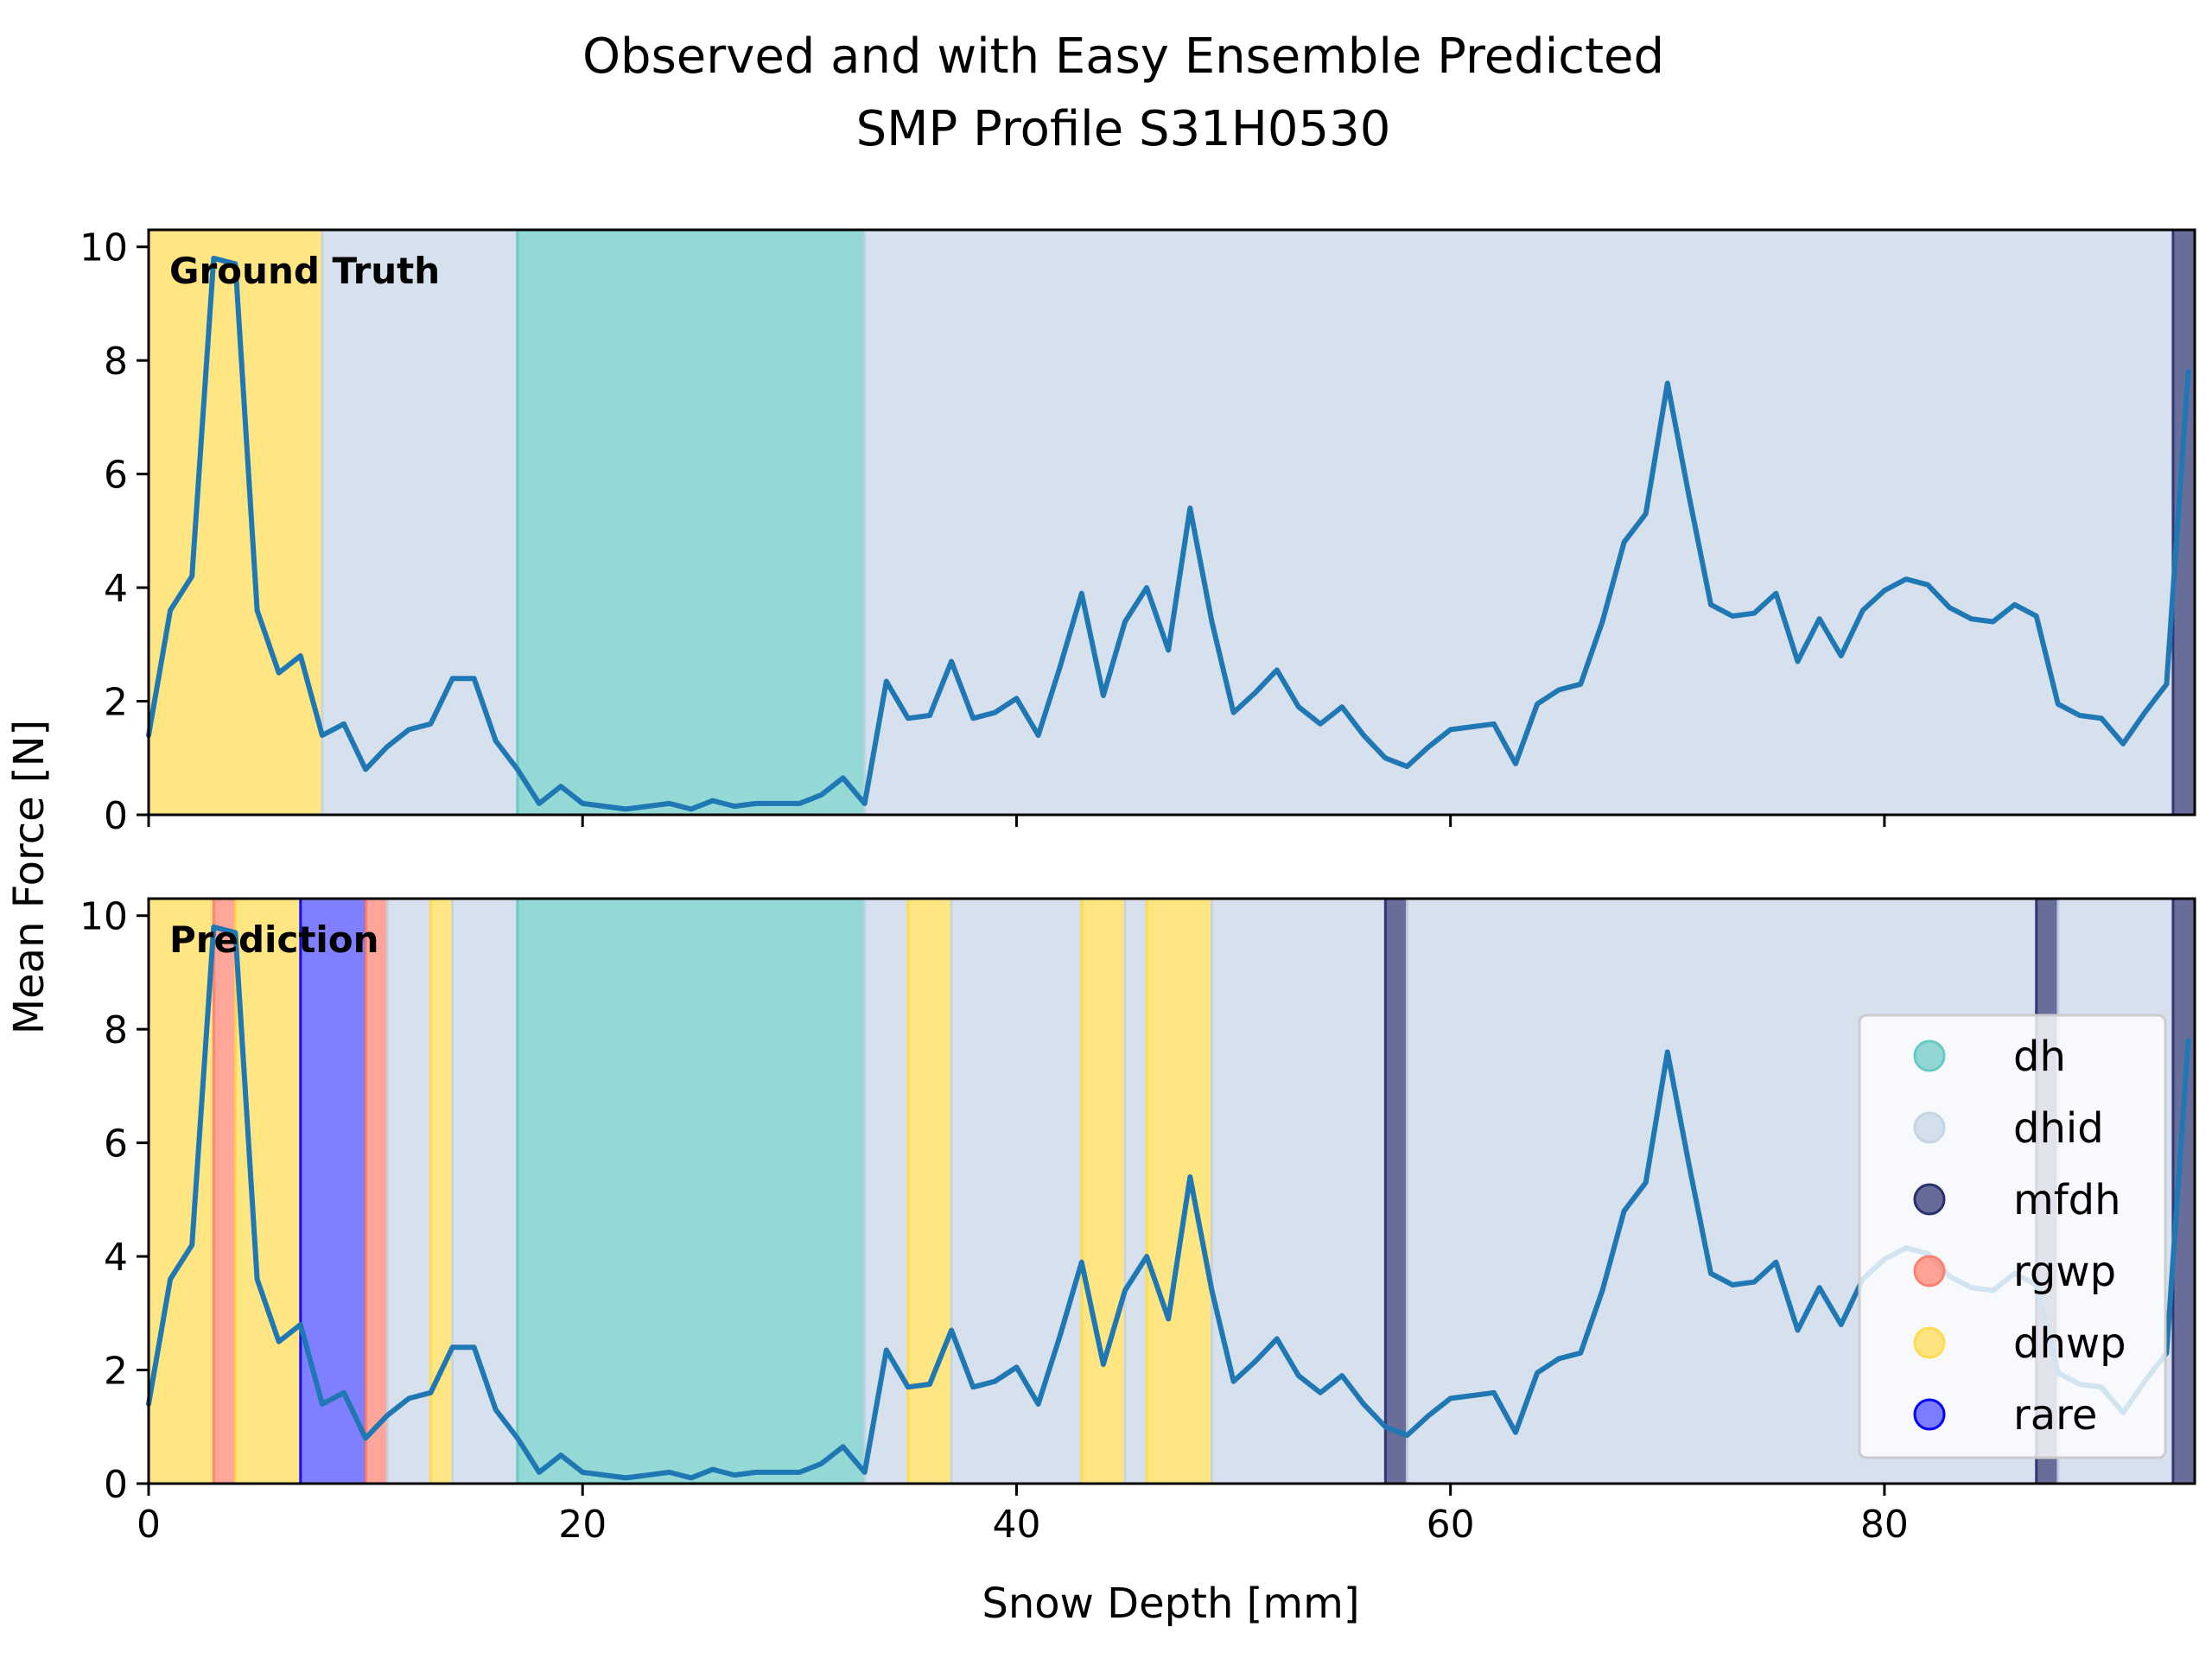  I want to click on legend-label-rgwp: rgwp, so click(2064, 1272).